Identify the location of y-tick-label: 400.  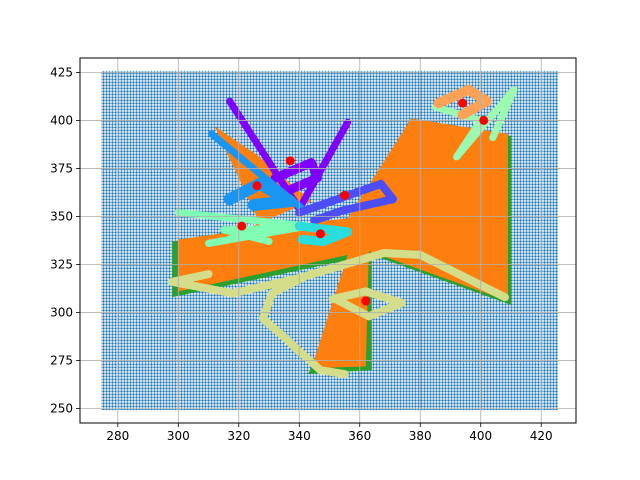
(61, 120).